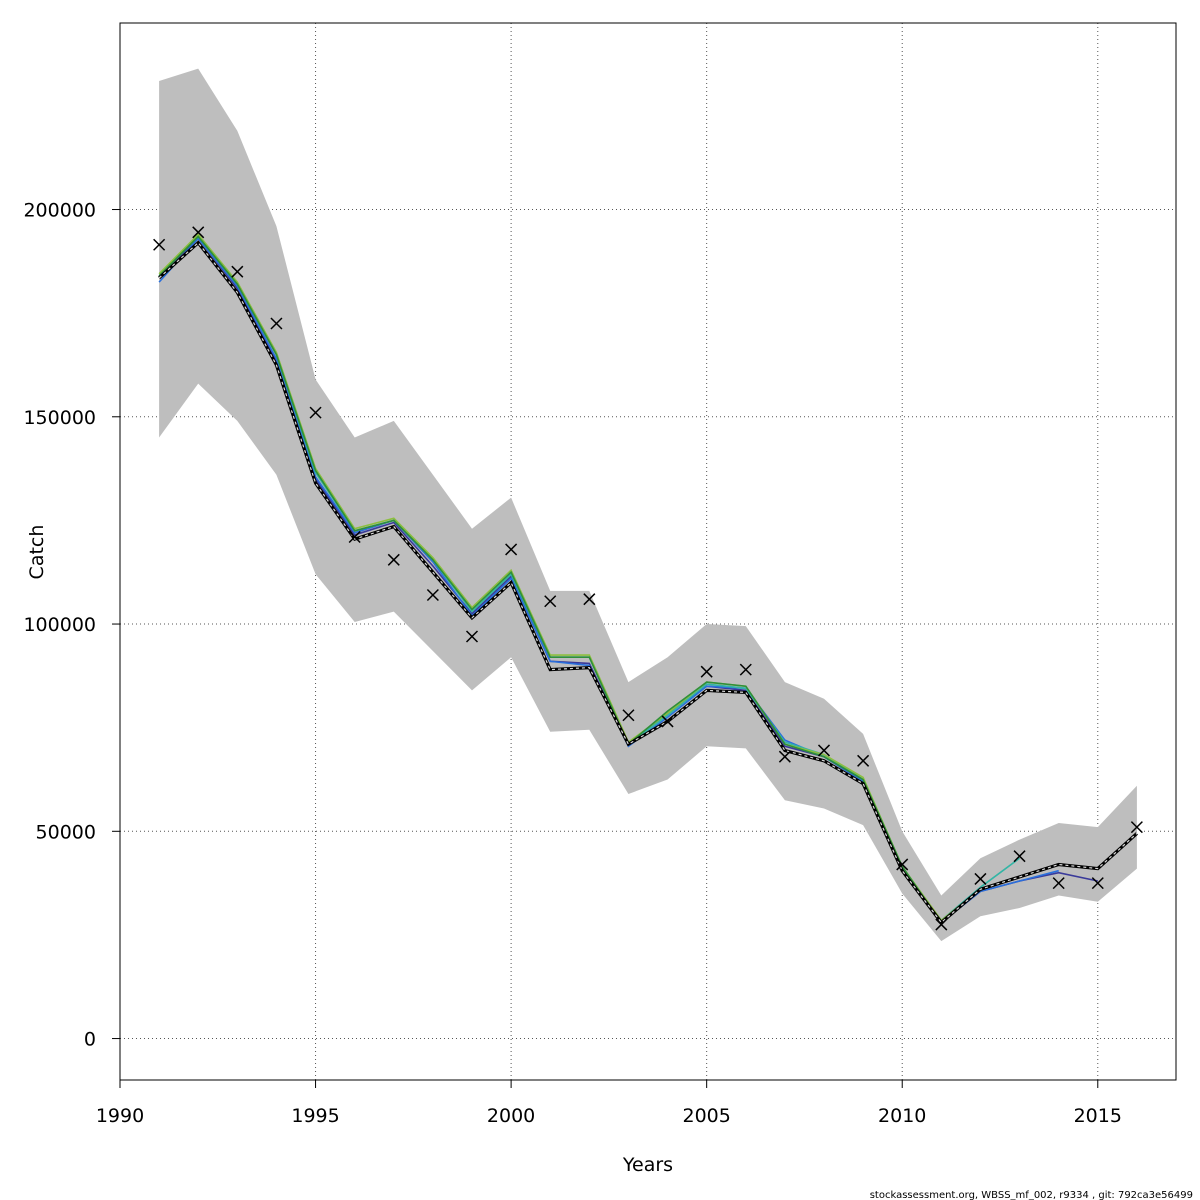 This screenshot has height=1200, width=1200. Describe the element at coordinates (511, 1116) in the screenshot. I see `x-tick-label: 2000` at that location.